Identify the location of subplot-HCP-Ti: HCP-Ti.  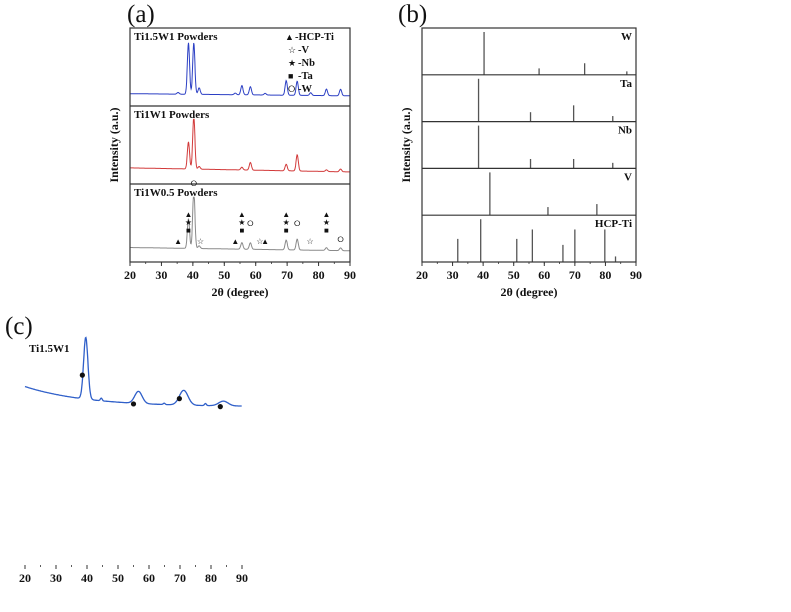
(529, 238).